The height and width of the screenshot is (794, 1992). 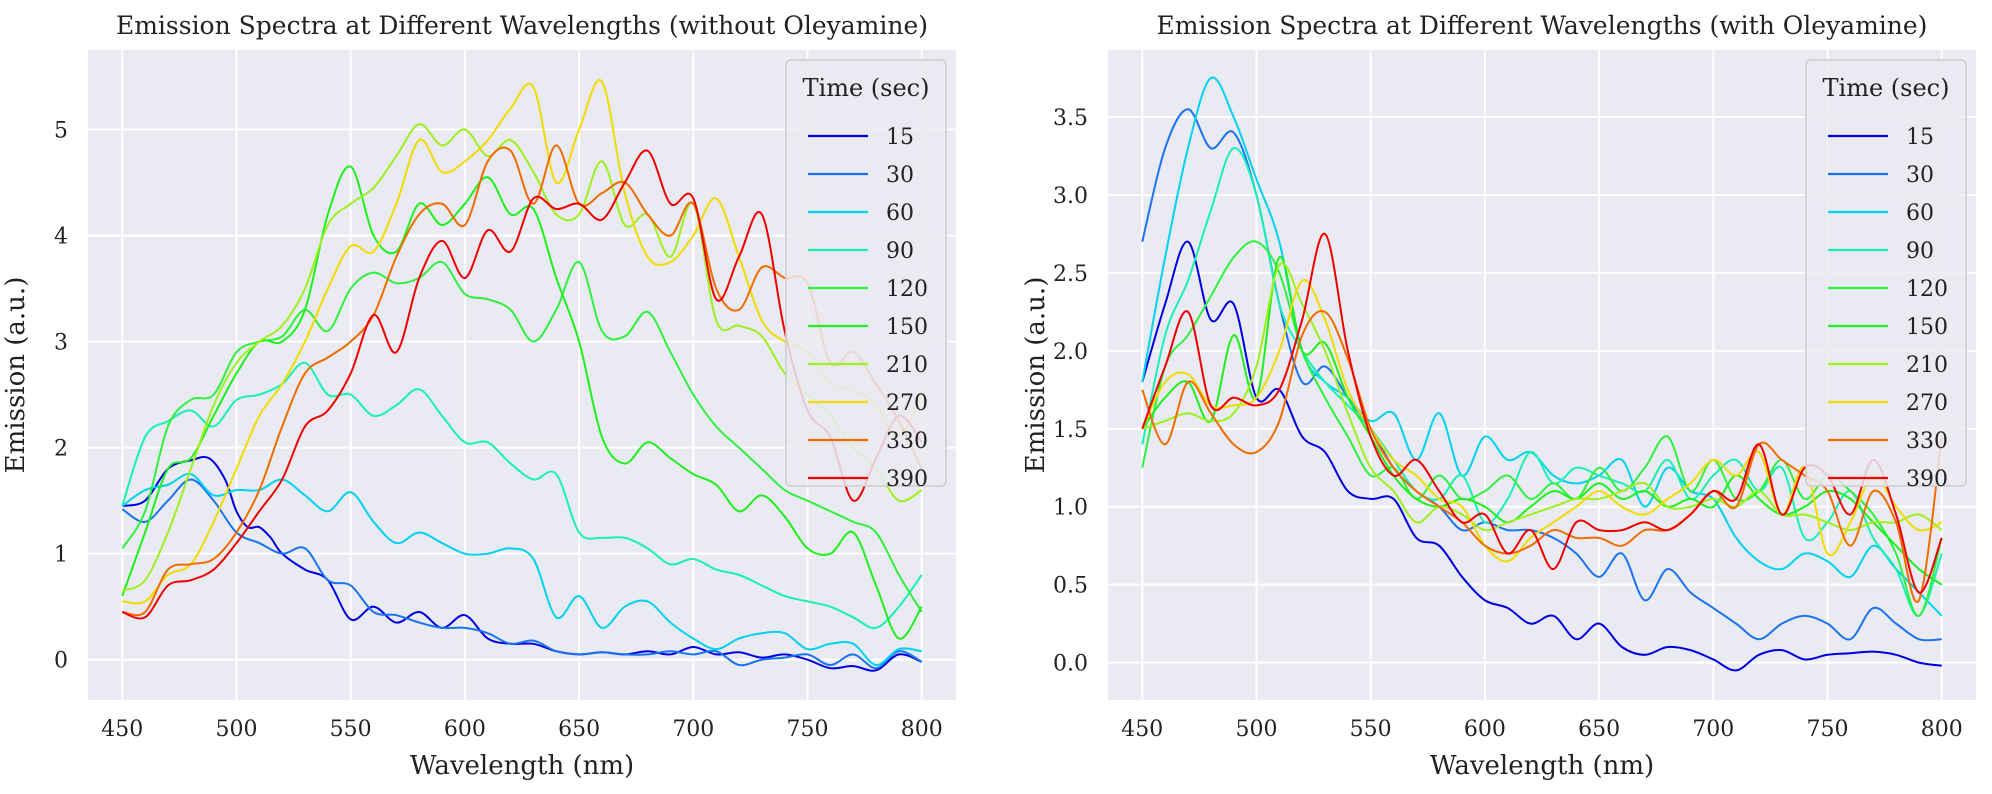 What do you see at coordinates (1070, 274) in the screenshot?
I see `y-tick-label: 2.5` at bounding box center [1070, 274].